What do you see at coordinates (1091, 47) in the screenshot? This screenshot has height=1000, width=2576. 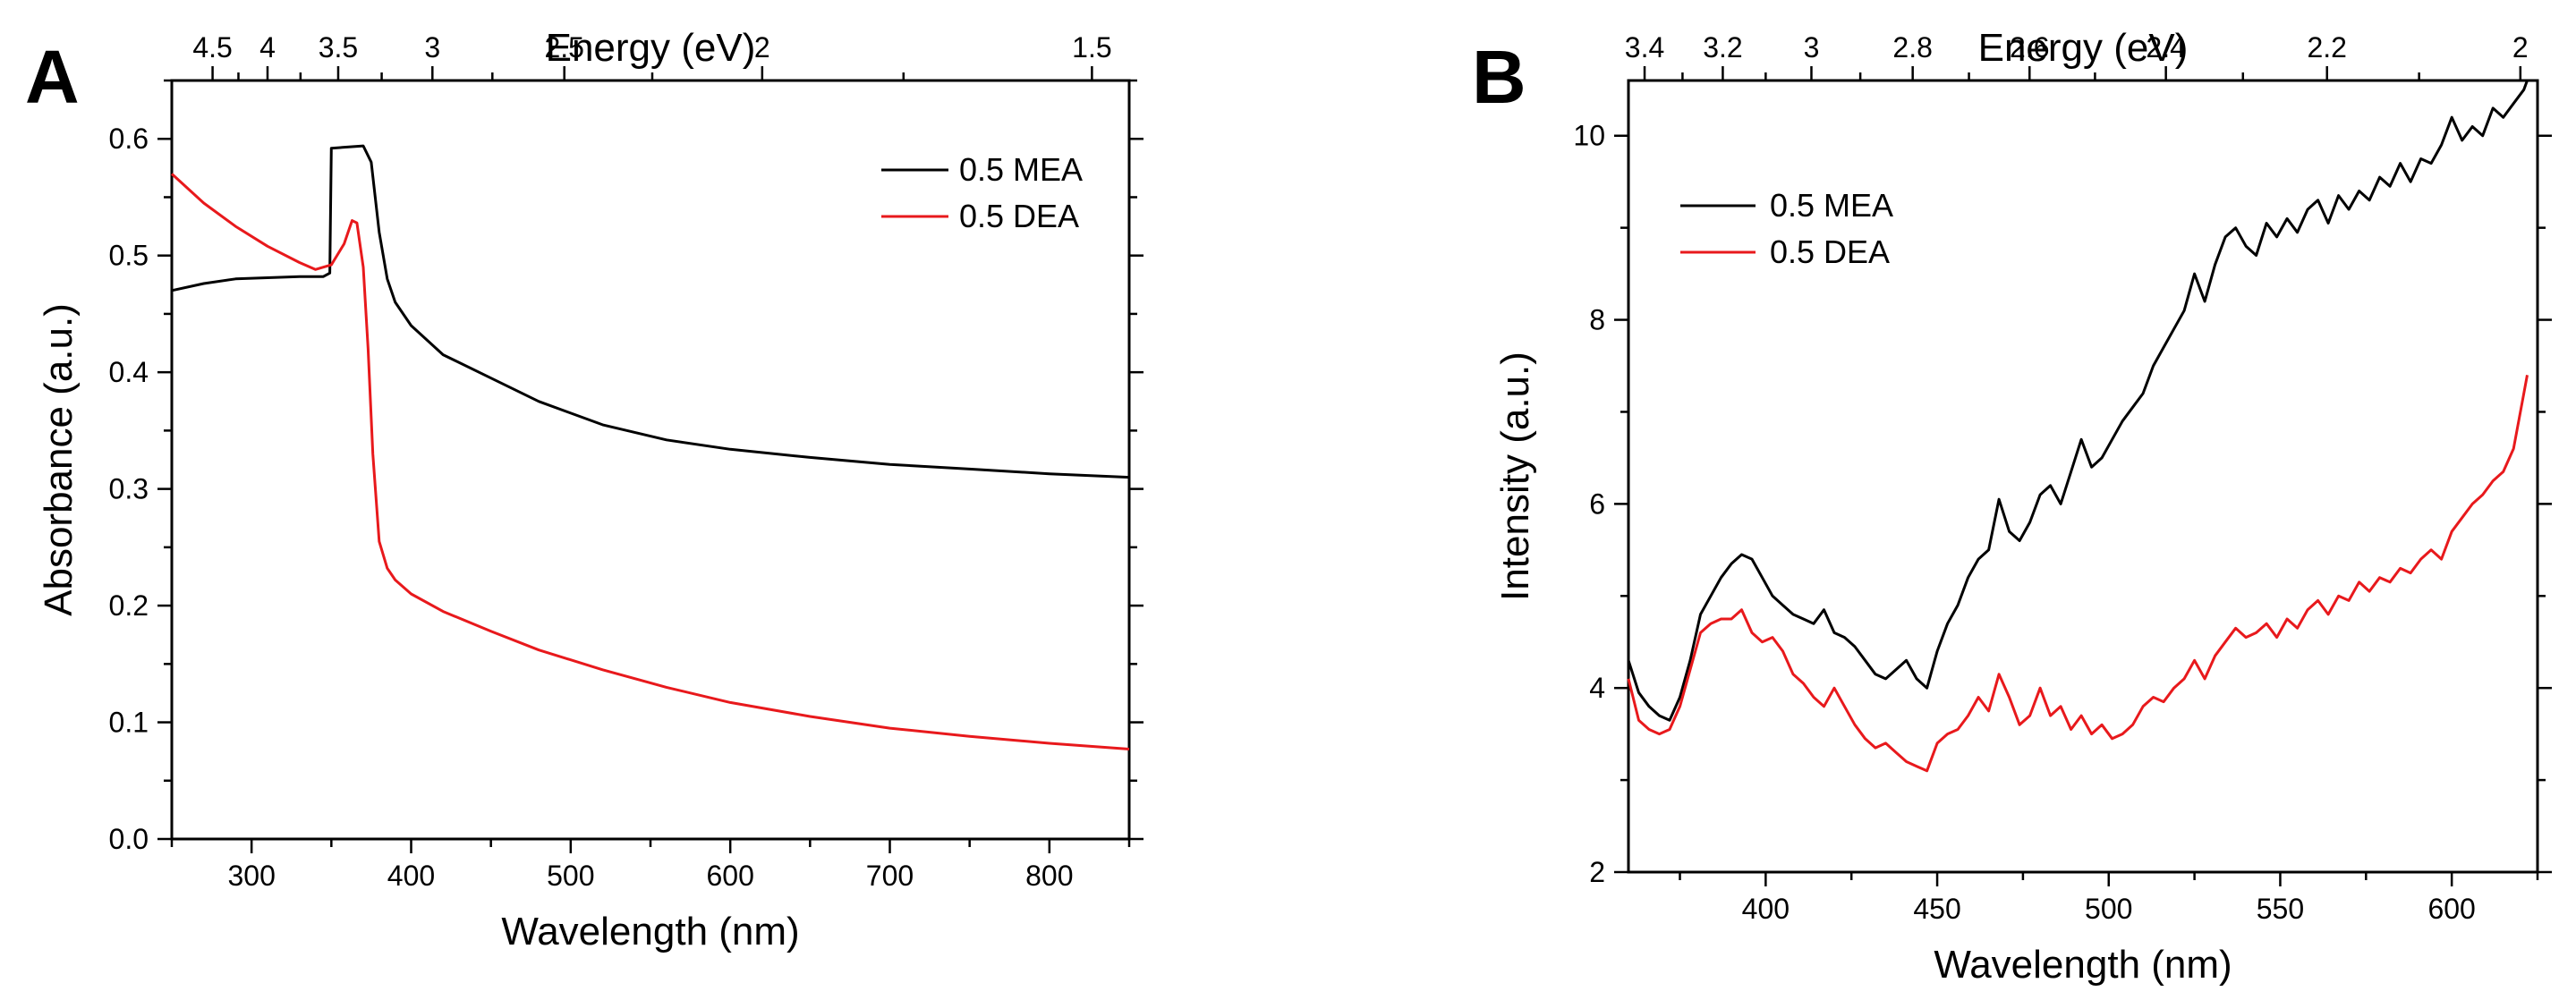 I see `top-tick-label: 1.5` at bounding box center [1091, 47].